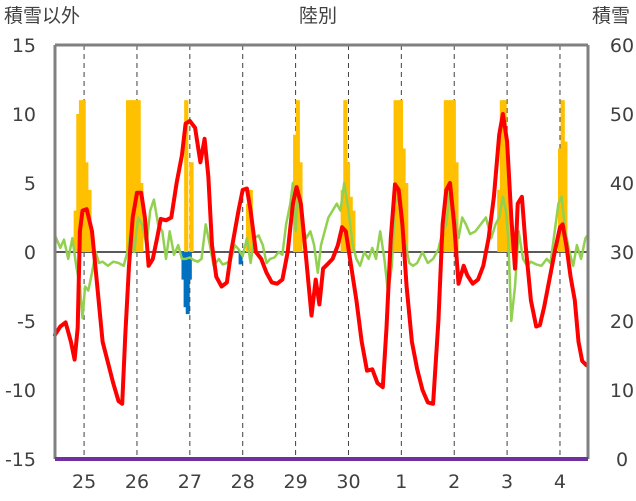  What do you see at coordinates (622, 184) in the screenshot?
I see `right-tick-label: 40` at bounding box center [622, 184].